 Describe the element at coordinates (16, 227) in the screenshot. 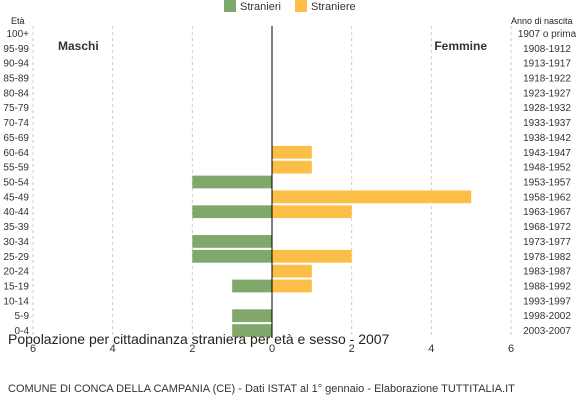

I see `age-group-label: 35-39` at that location.